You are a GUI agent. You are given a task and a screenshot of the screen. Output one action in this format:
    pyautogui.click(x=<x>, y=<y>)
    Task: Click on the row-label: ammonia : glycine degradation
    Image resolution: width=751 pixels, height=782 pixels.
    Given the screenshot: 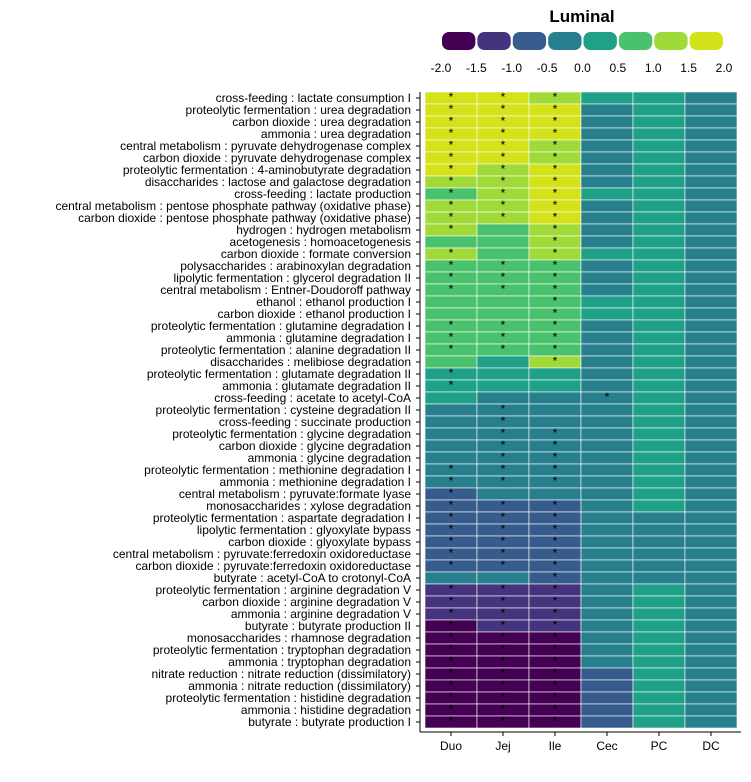 What is the action you would take?
    pyautogui.click(x=329, y=458)
    